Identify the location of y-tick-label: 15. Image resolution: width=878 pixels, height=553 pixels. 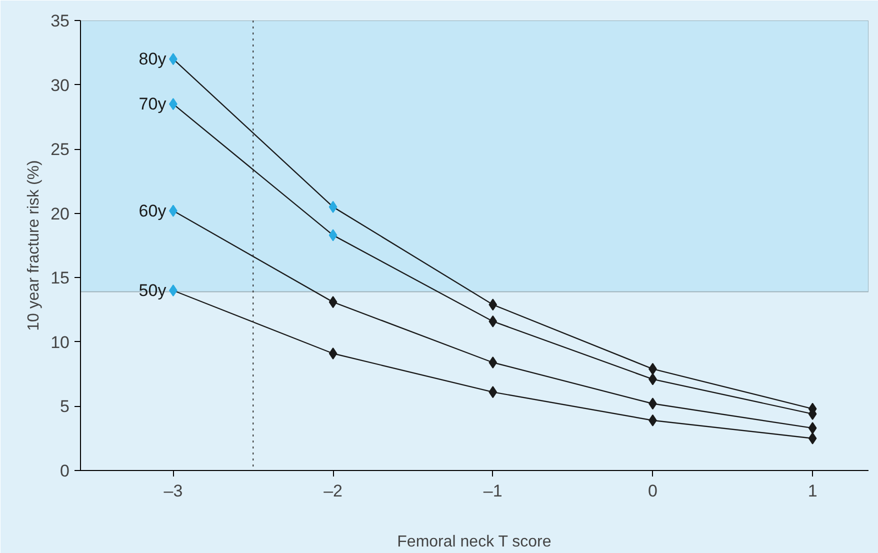
(60, 278).